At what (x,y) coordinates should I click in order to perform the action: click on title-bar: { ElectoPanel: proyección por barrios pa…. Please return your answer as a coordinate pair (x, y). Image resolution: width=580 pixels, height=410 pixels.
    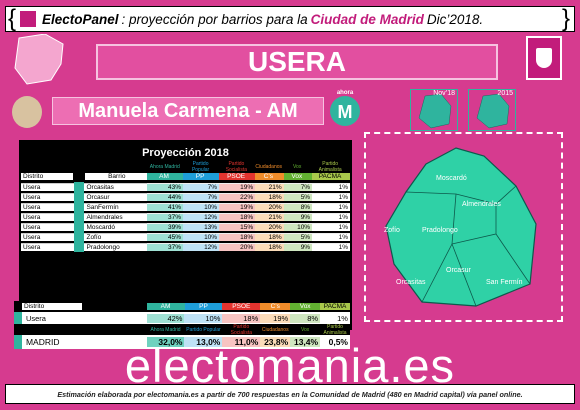
    Looking at the image, I should click on (290, 18).